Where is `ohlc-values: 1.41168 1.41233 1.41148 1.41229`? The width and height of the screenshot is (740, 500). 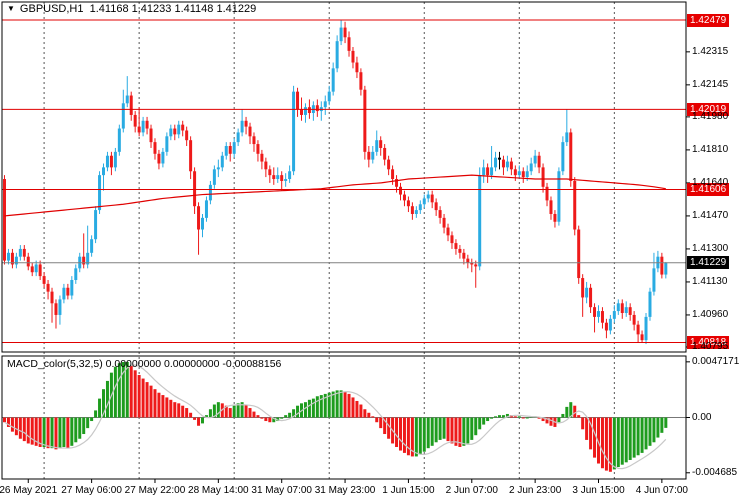 ohlc-values: 1.41168 1.41233 1.41148 1.41229 is located at coordinates (173, 9).